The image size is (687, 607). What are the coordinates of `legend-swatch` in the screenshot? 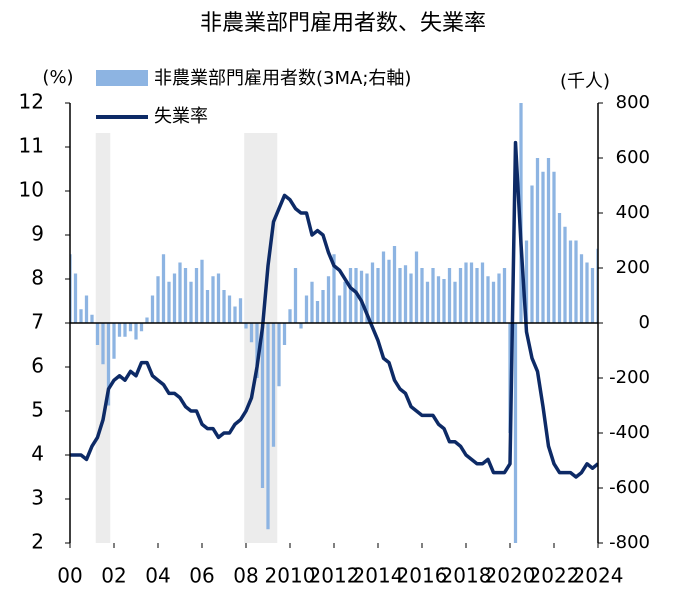 It's located at (122, 78).